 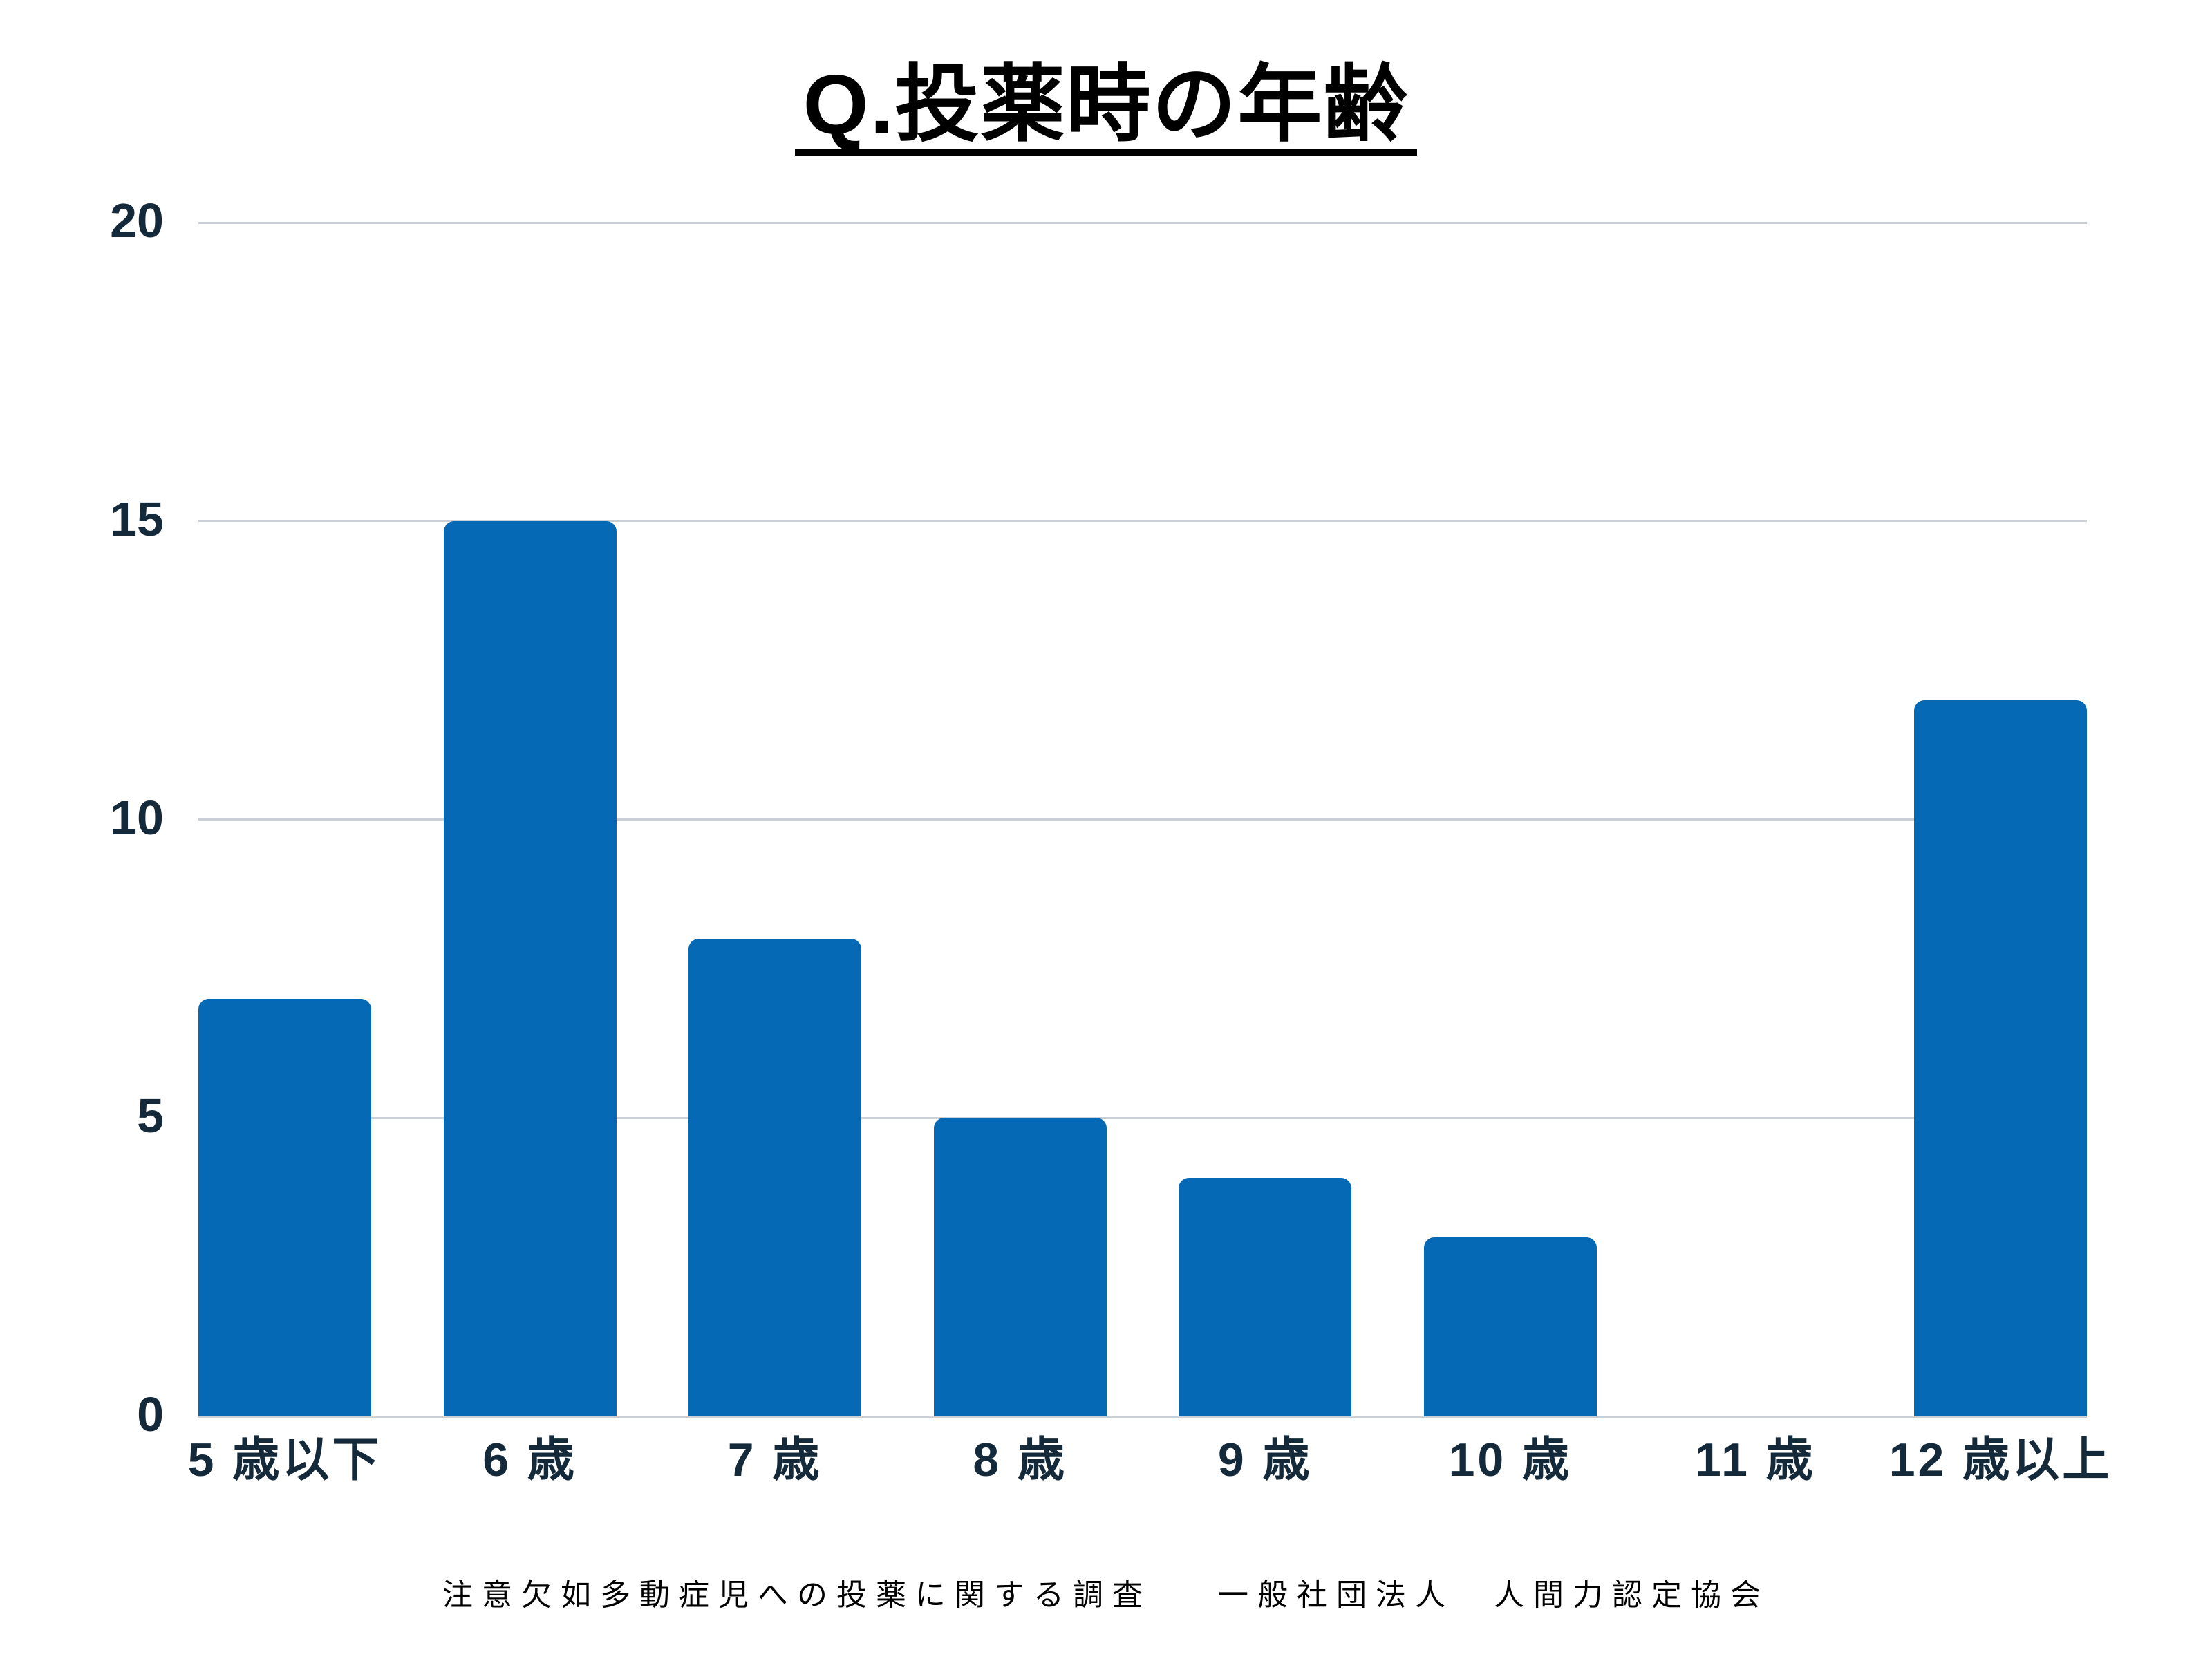 I want to click on chart-title-text: Q.投薬時の年齢, so click(x=1106, y=109).